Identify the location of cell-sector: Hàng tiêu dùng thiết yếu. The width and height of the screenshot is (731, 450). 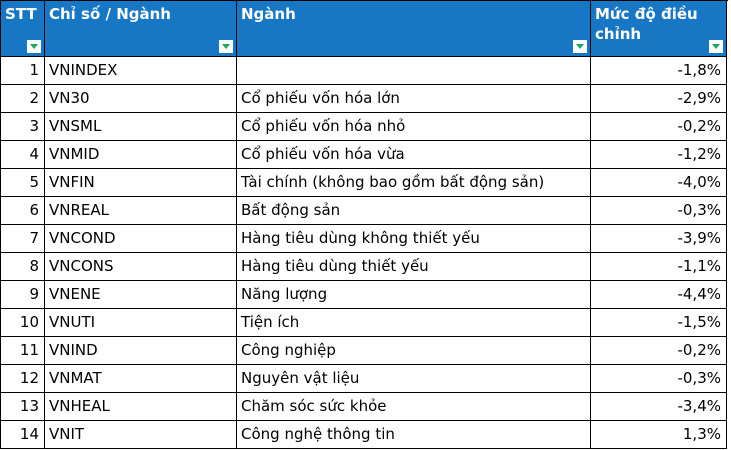
(414, 267).